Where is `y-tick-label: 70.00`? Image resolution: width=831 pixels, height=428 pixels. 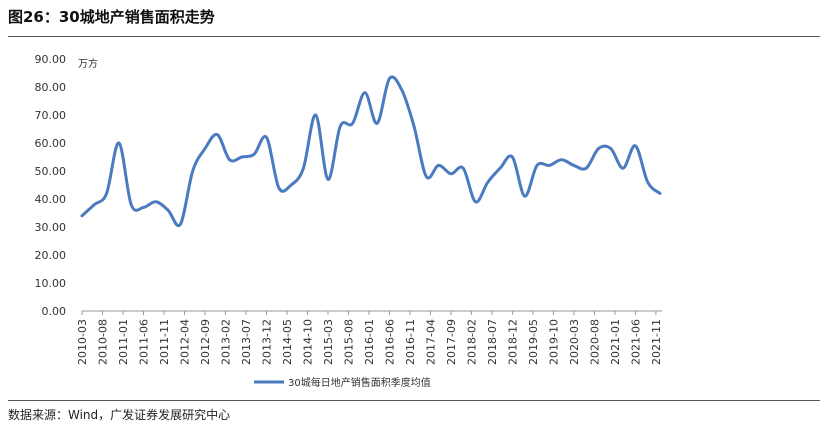 y-tick-label: 70.00 is located at coordinates (51, 115).